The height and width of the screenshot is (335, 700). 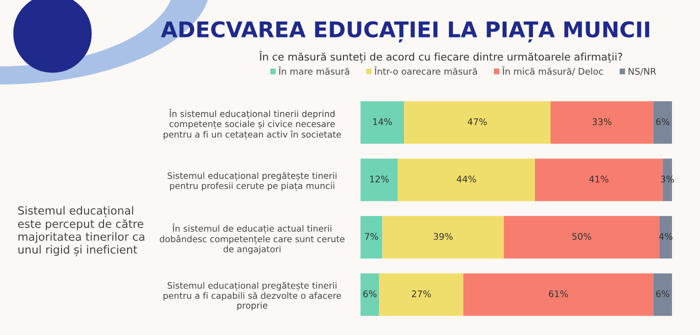 I want to click on y-tick-label: Sistemul educațional pregătește tinerii pentru profesii cerute pe piața muncii, so click(x=252, y=182).